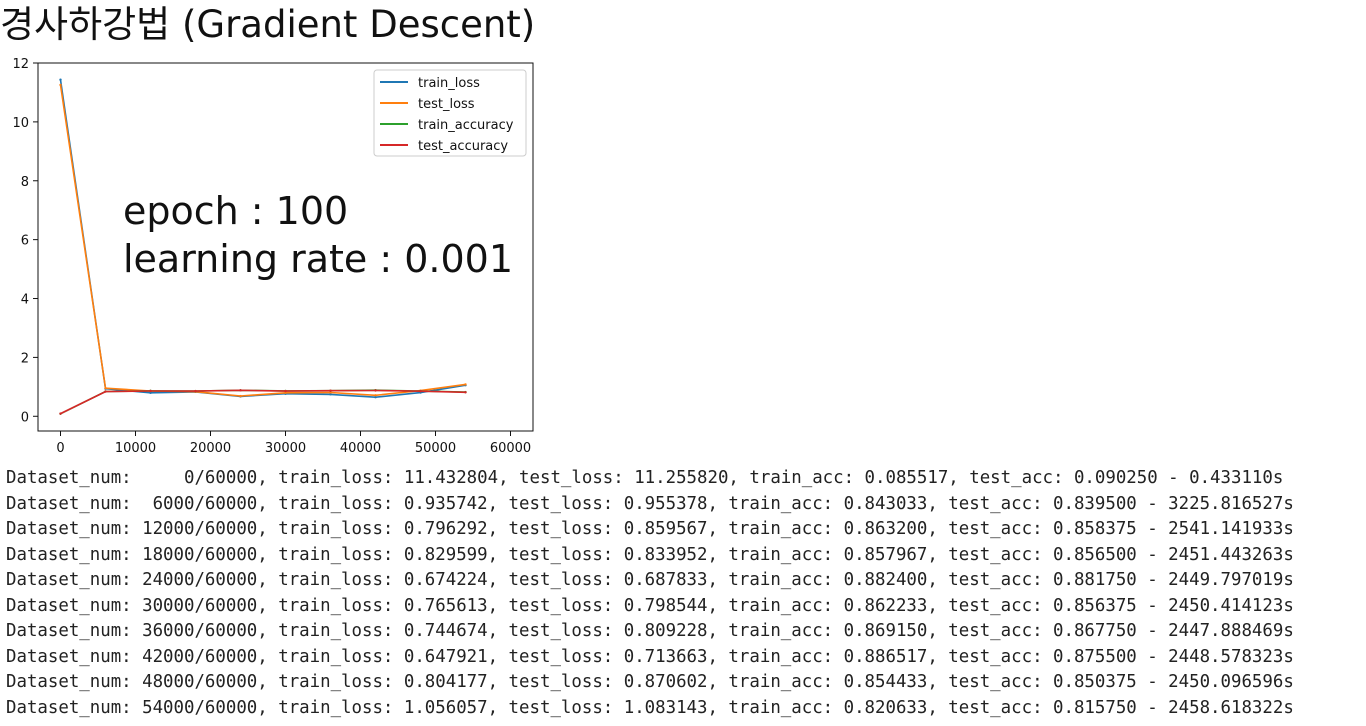 This screenshot has width=1366, height=726. What do you see at coordinates (285, 448) in the screenshot?
I see `x-tick-label: 30000` at bounding box center [285, 448].